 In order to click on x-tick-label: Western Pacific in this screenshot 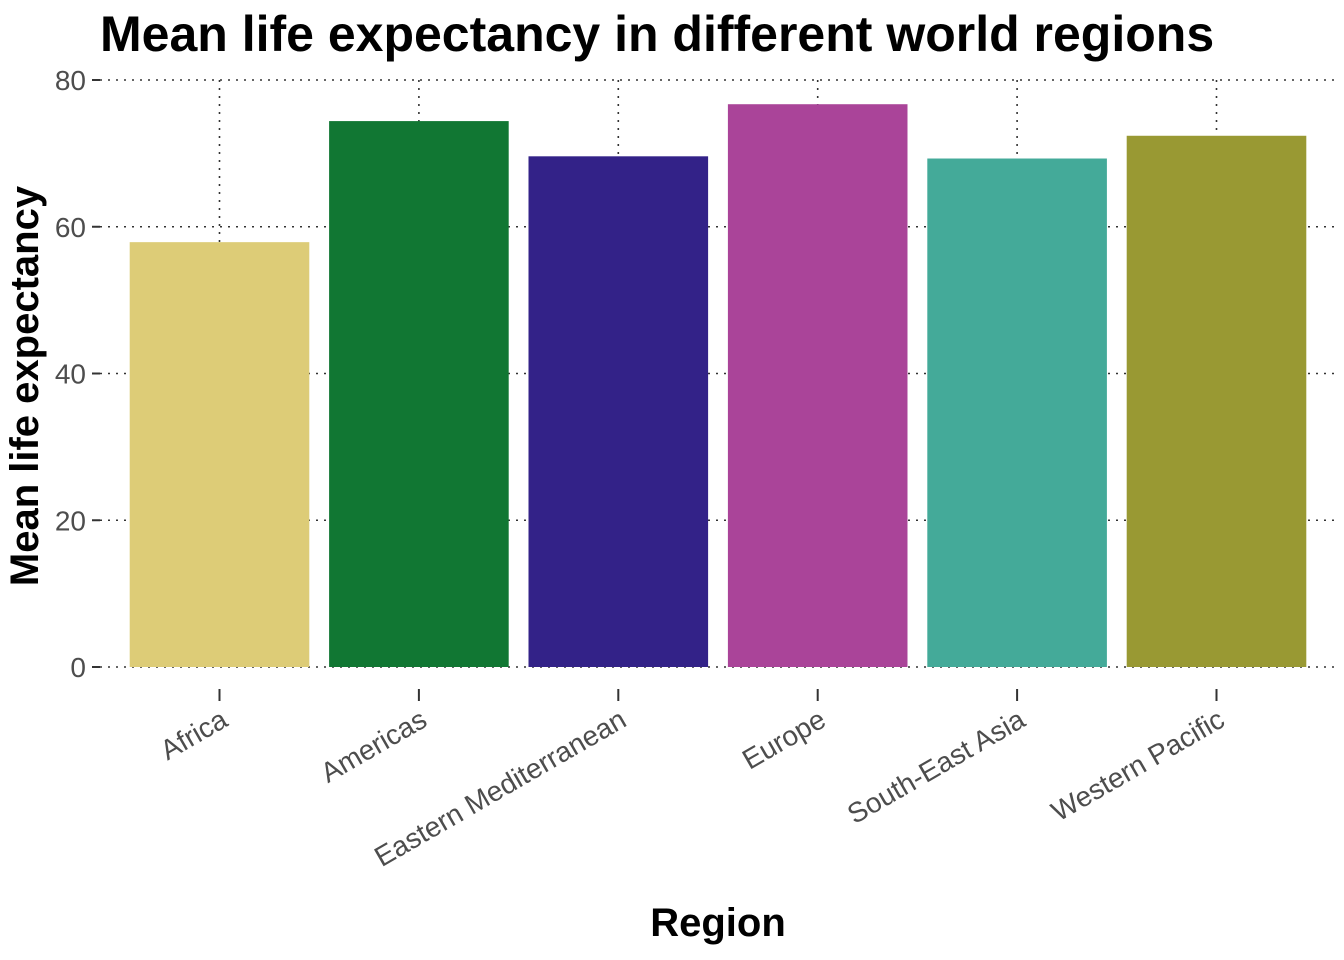, I will do `click(1138, 765)`.